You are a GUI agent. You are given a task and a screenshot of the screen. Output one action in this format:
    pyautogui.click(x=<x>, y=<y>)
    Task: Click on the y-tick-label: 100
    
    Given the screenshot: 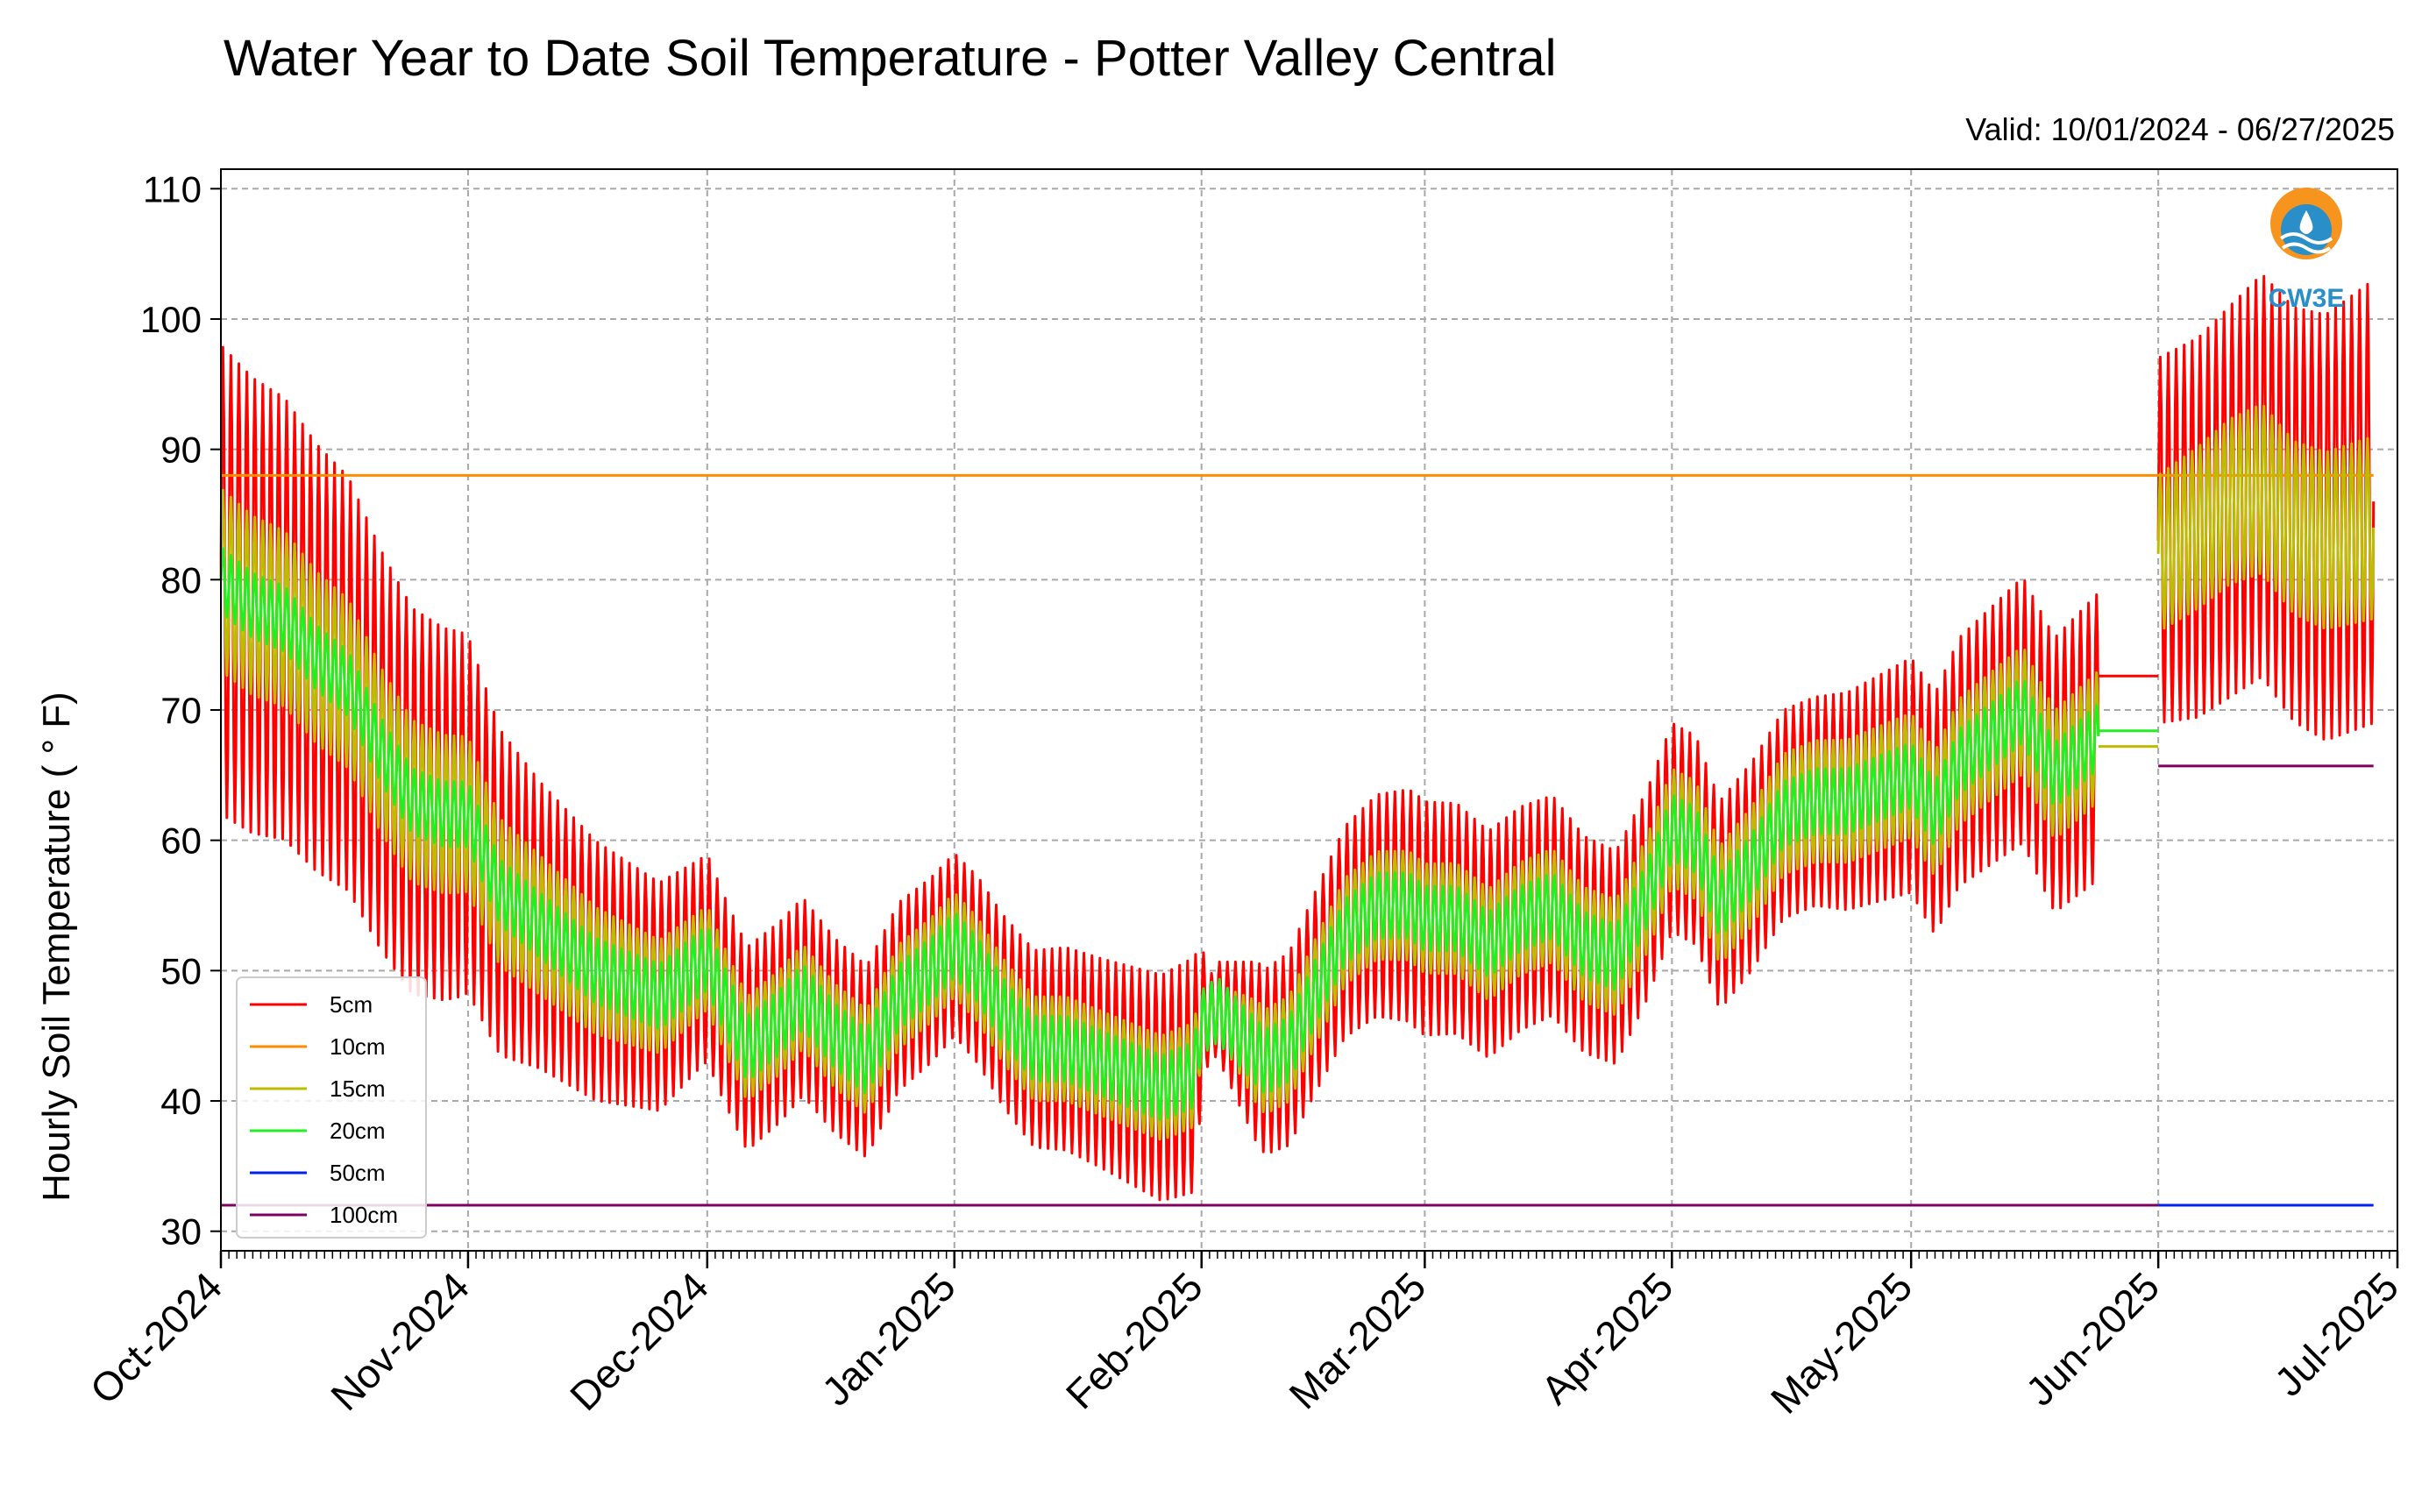 What is the action you would take?
    pyautogui.click(x=171, y=319)
    